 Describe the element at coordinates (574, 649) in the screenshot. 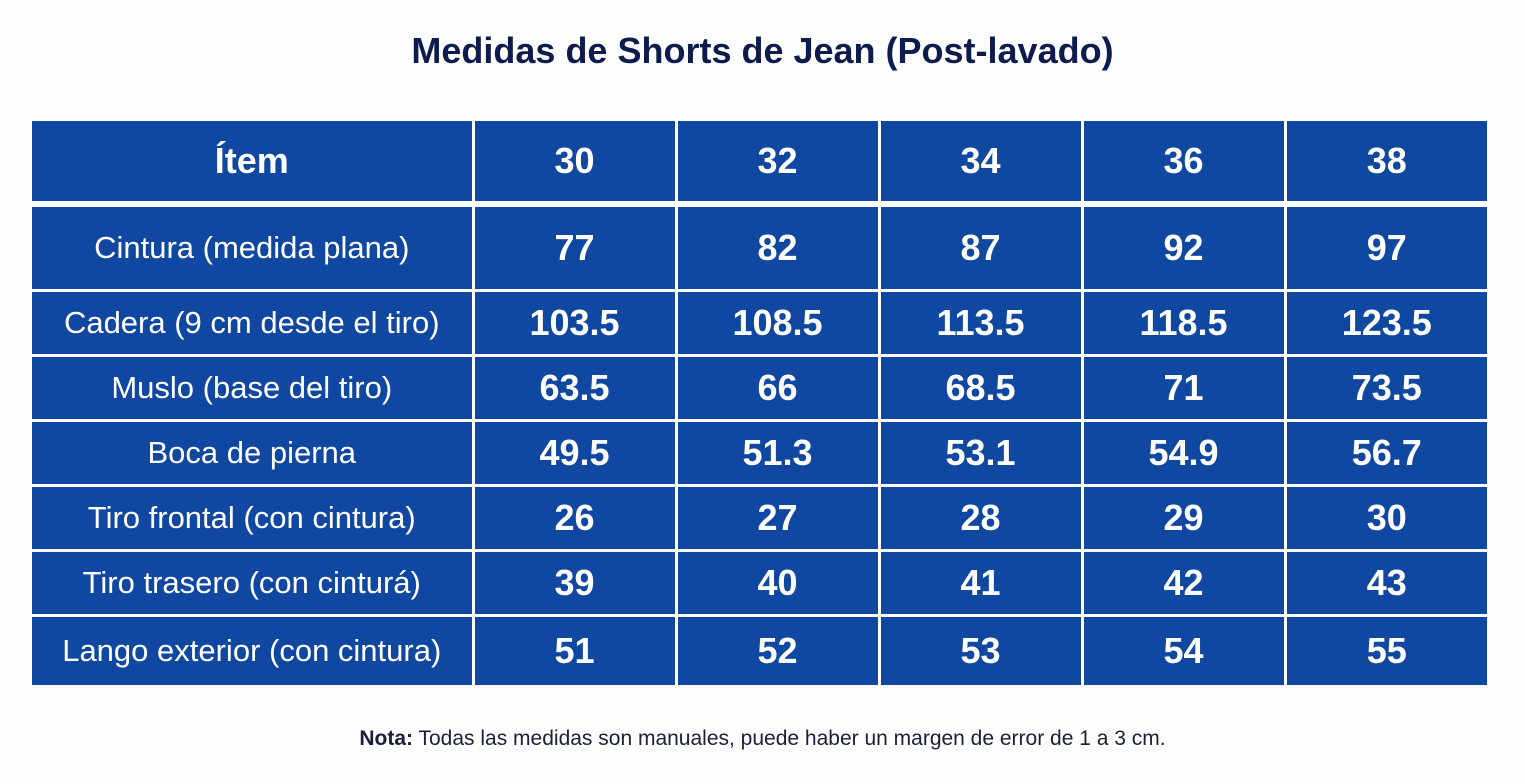

I see `table-cell: 51` at that location.